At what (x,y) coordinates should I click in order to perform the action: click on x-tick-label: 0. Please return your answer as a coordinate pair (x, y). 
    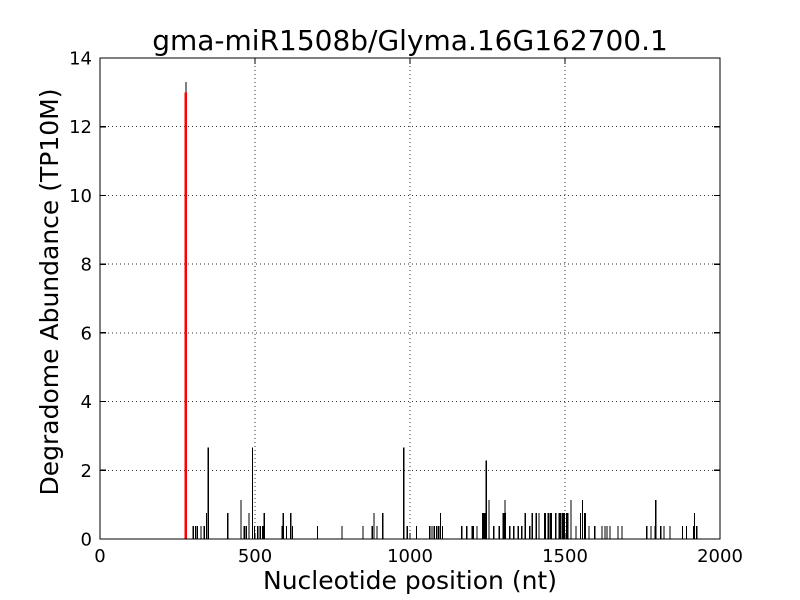
    Looking at the image, I should click on (99, 556).